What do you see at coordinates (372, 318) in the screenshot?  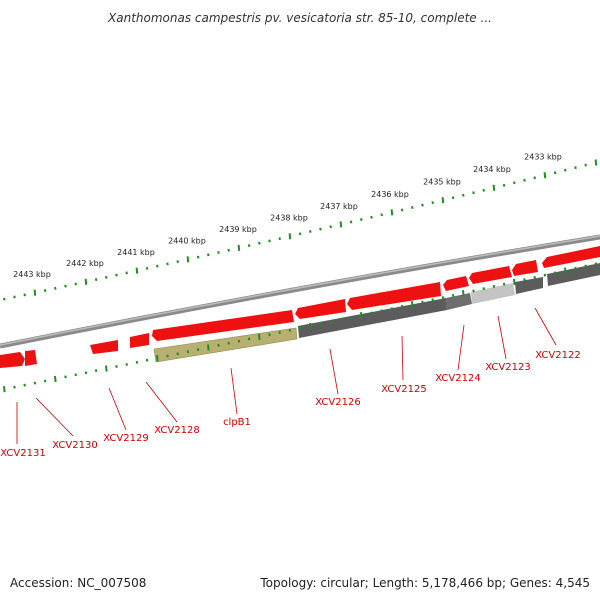 I see `gene-XCV2126` at bounding box center [372, 318].